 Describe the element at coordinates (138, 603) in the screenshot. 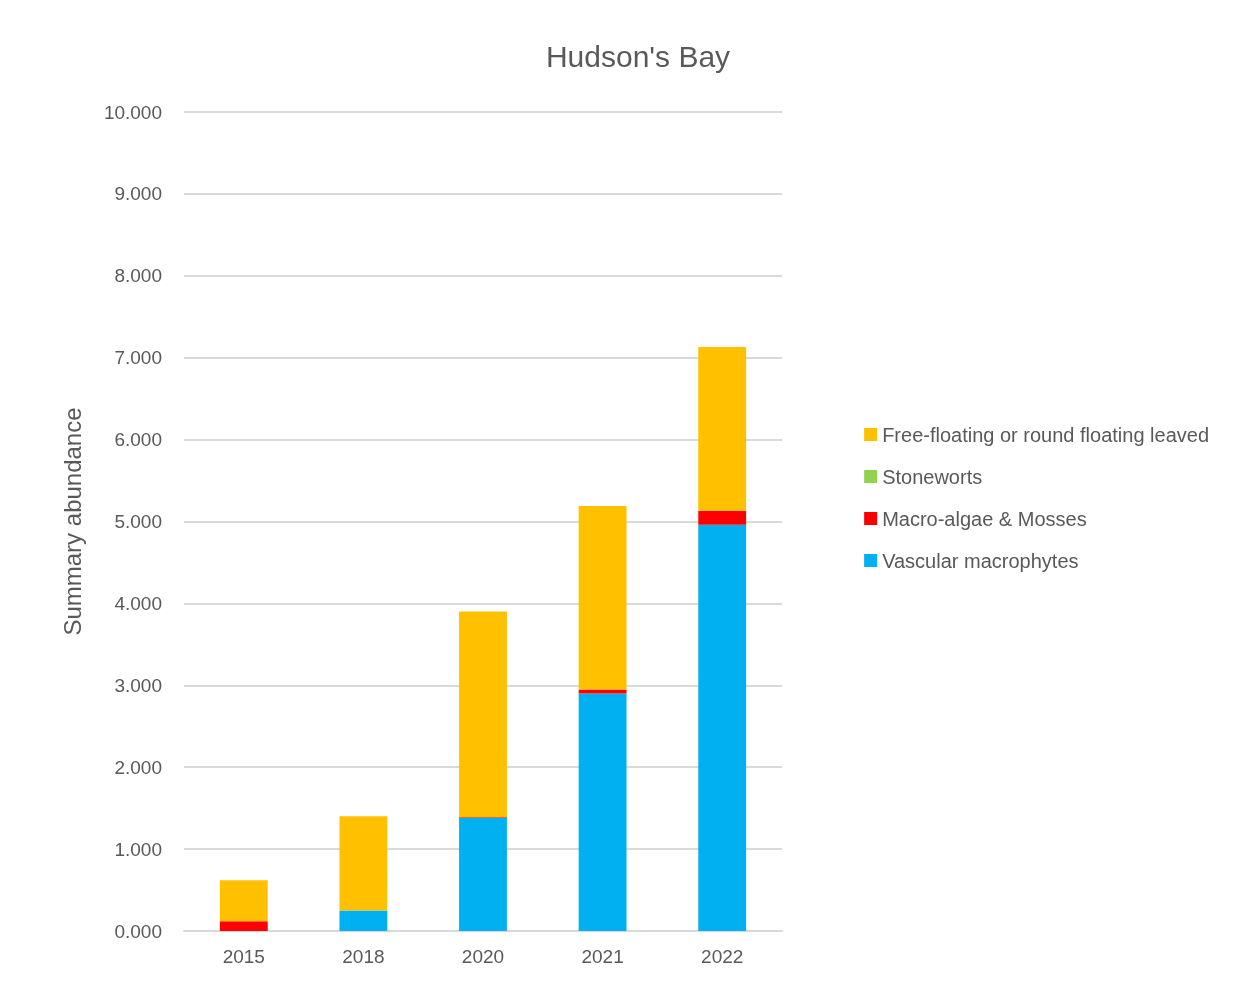

I see `y-tick-label: 4.000` at that location.